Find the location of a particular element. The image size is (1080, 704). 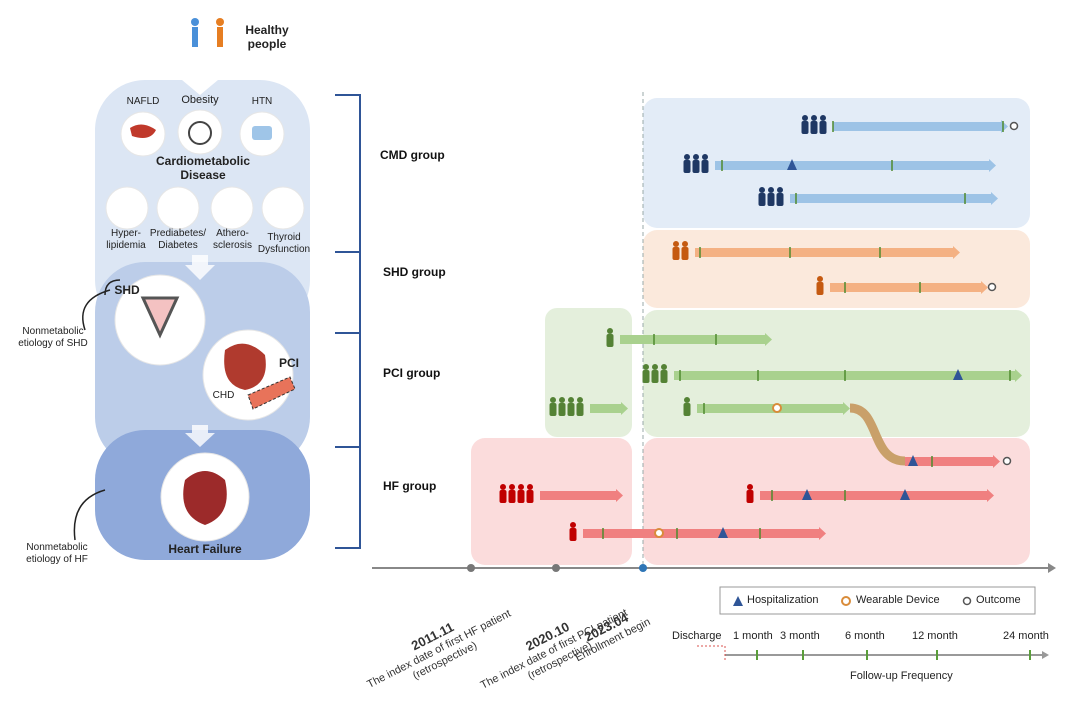

wearable is located at coordinates (659, 533).